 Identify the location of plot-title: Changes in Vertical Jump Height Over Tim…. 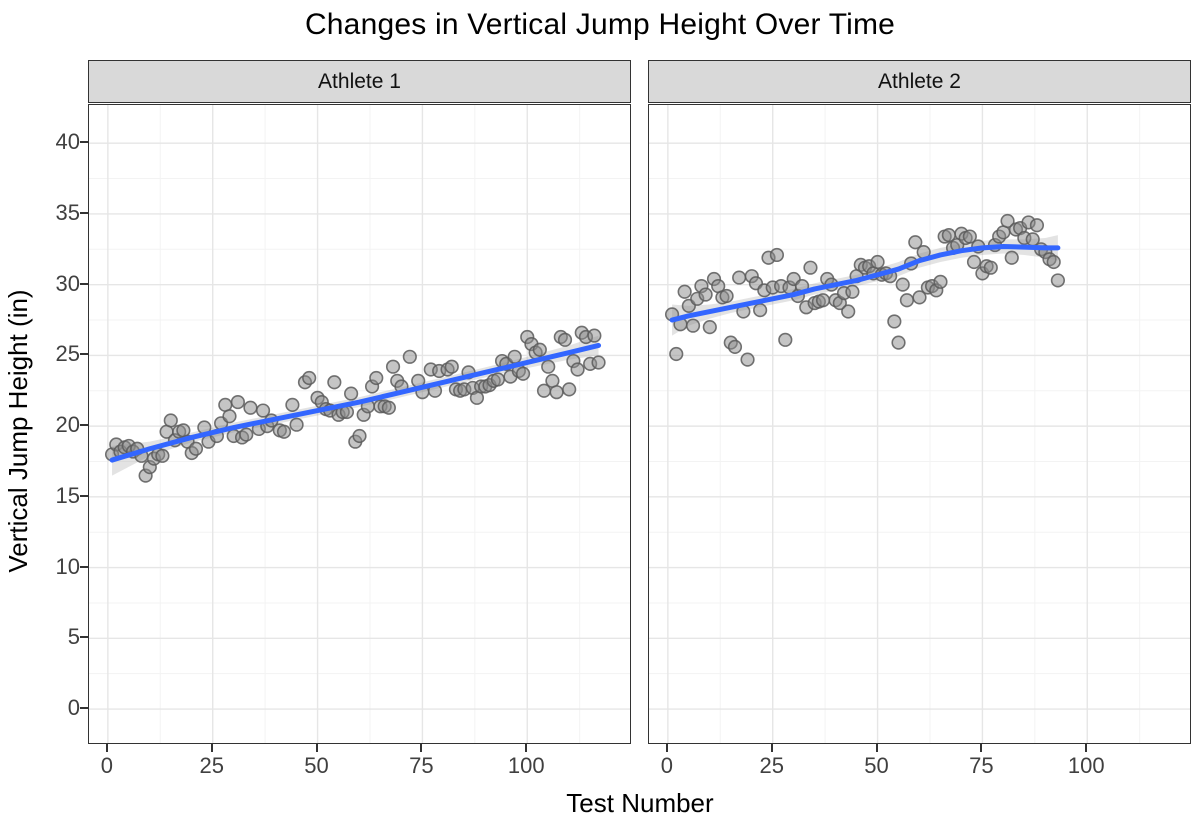
(600, 24).